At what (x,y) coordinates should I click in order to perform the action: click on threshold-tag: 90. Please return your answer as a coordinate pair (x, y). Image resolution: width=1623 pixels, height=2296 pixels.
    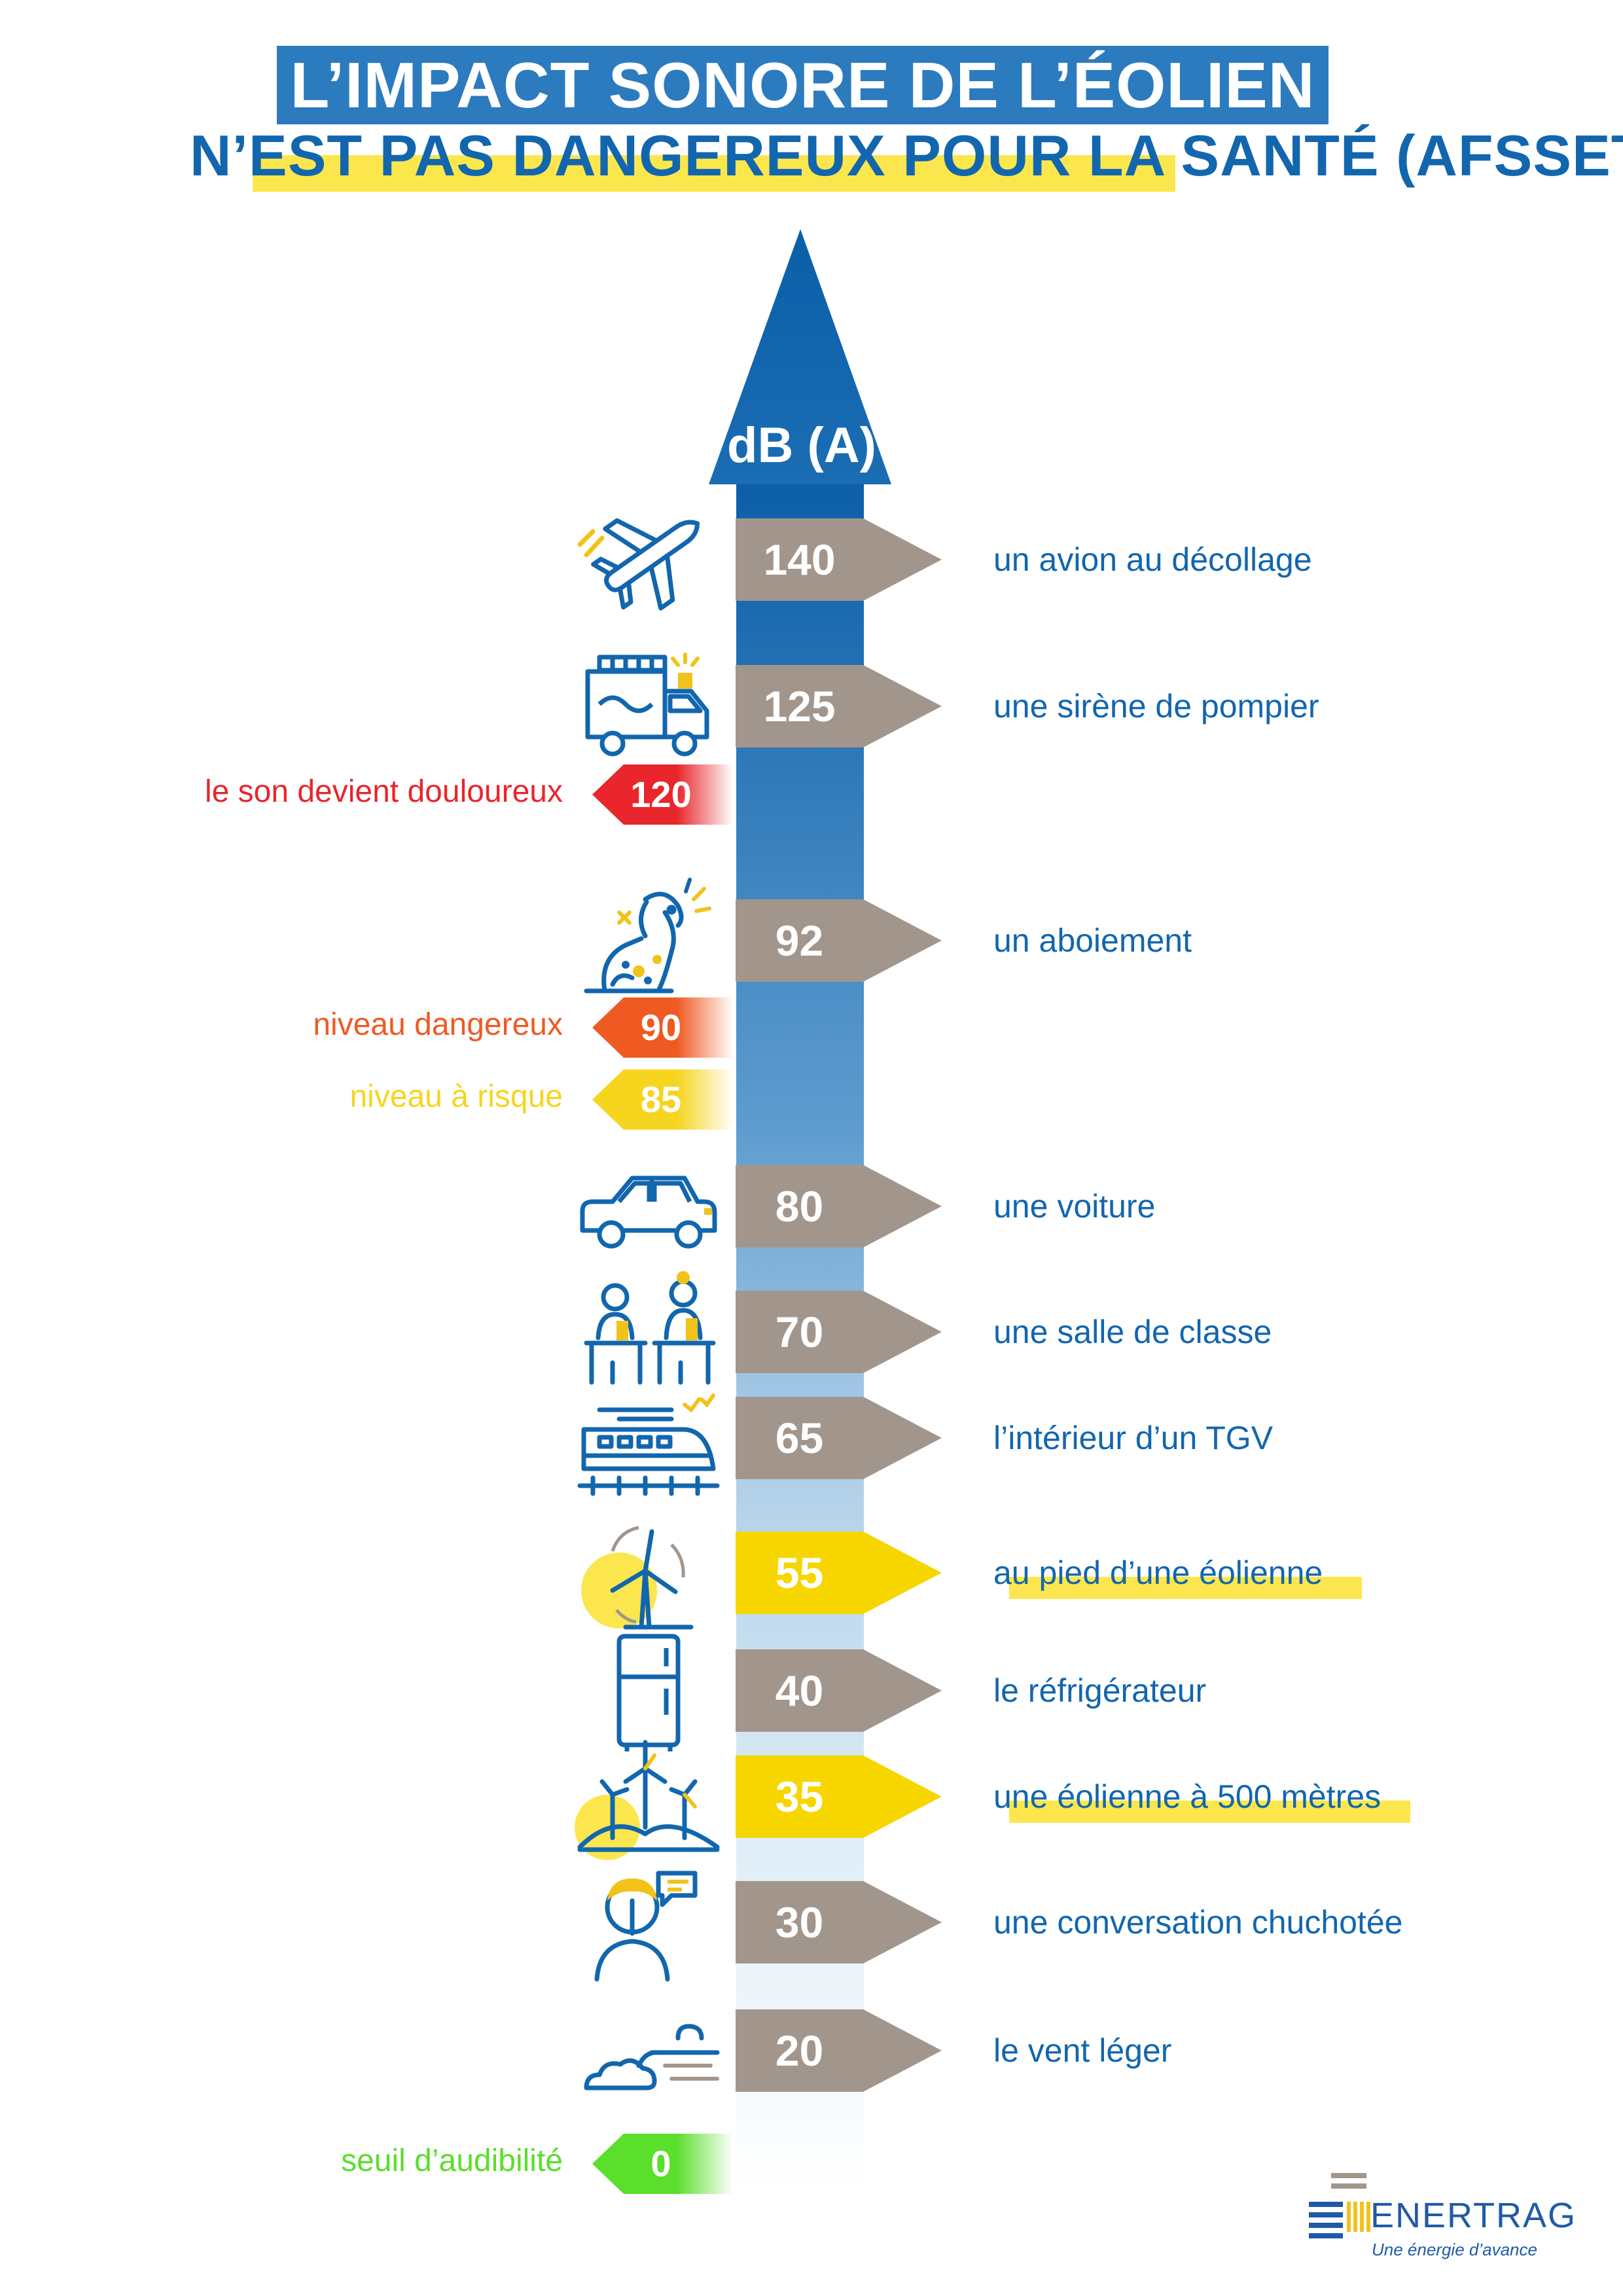
    Looking at the image, I should click on (662, 1027).